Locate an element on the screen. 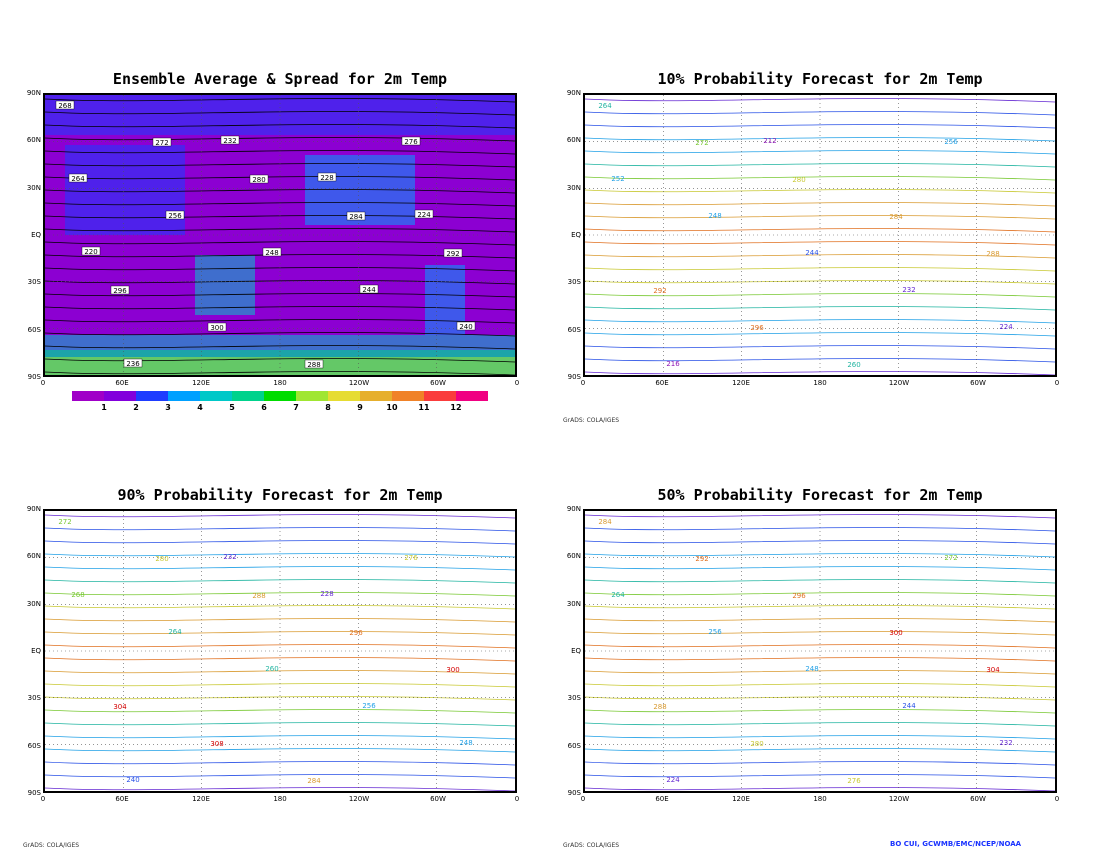 This screenshot has height=850, width=1100. contour-label: 264 is located at coordinates (605, 106).